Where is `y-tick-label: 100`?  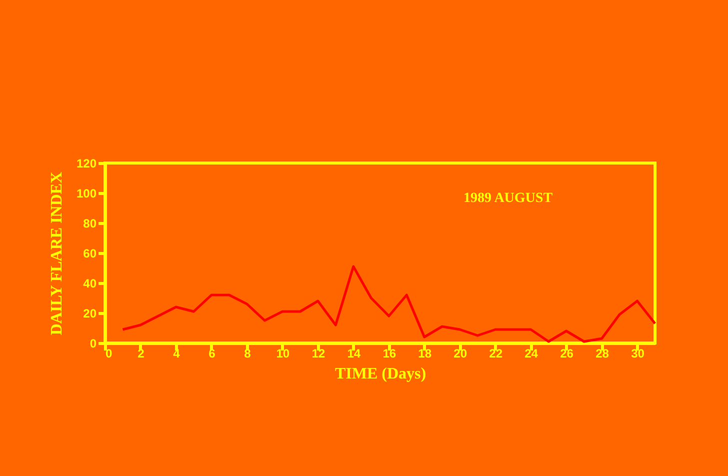
y-tick-label: 100 is located at coordinates (86, 193).